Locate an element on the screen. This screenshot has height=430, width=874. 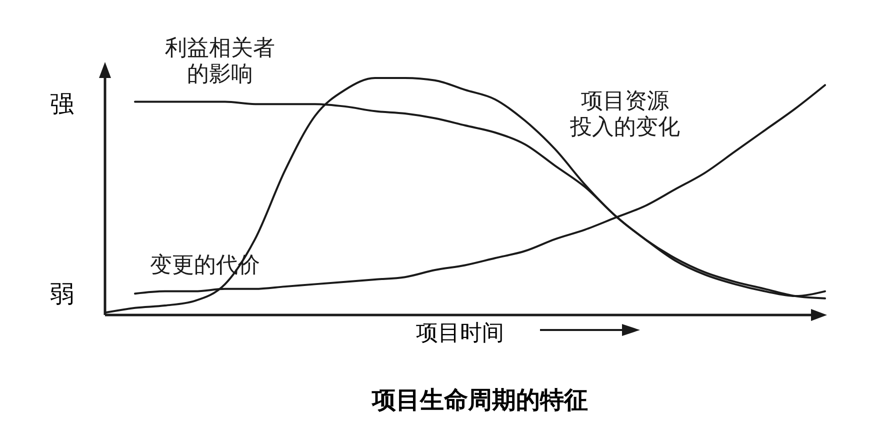
x-axis-title: 项目时间 is located at coordinates (460, 333).